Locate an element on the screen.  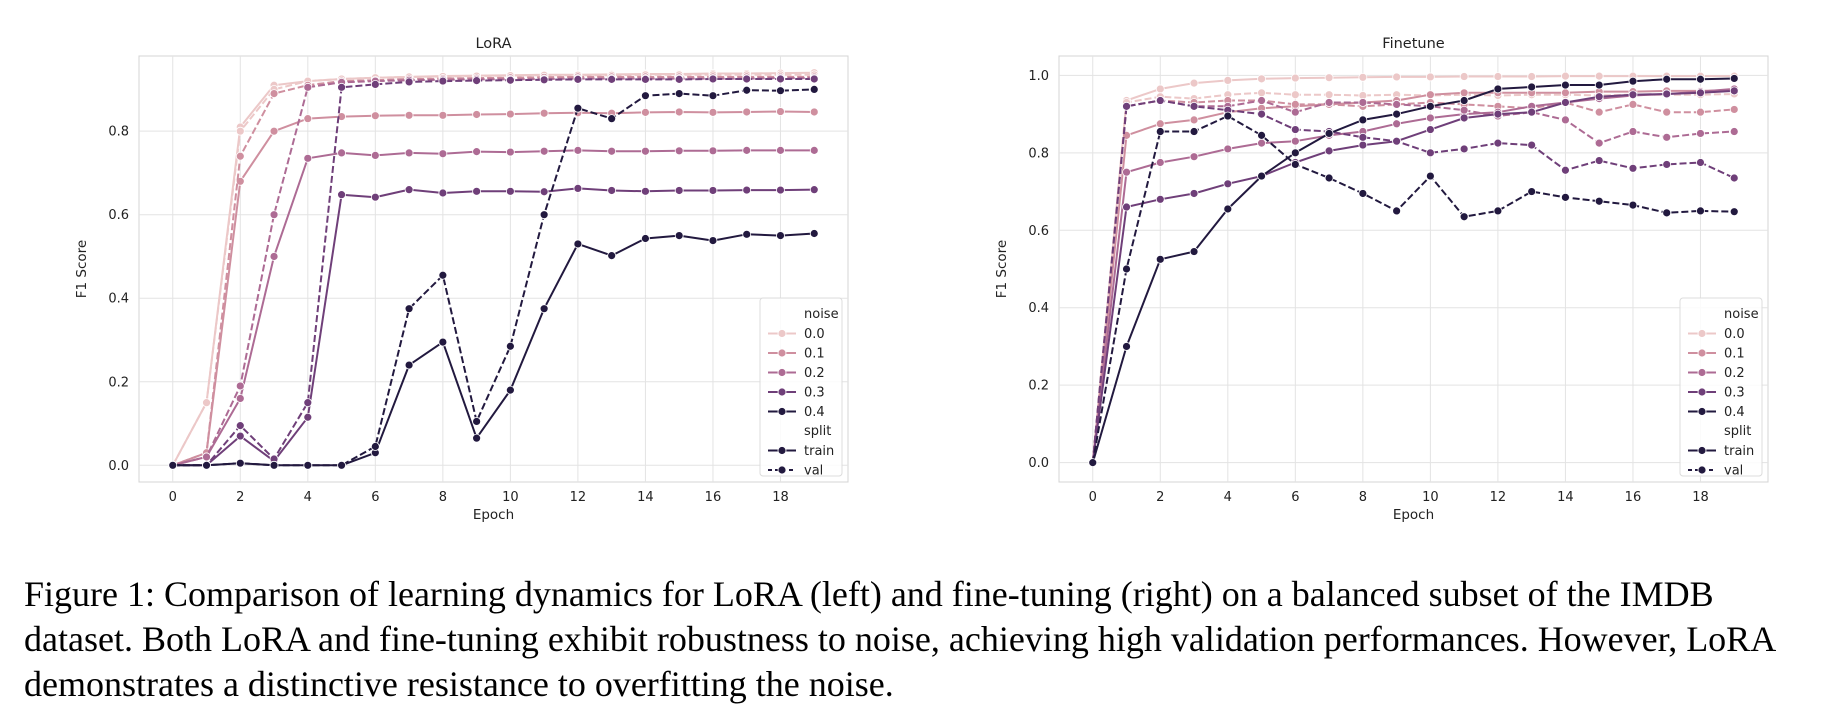
y-tick-label: 1.0 is located at coordinates (1038, 76).